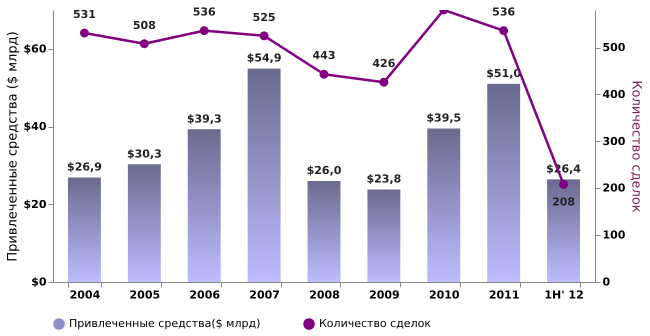 Image resolution: width=650 pixels, height=336 pixels. What do you see at coordinates (614, 235) in the screenshot?
I see `y2-tick-label: 100` at bounding box center [614, 235].